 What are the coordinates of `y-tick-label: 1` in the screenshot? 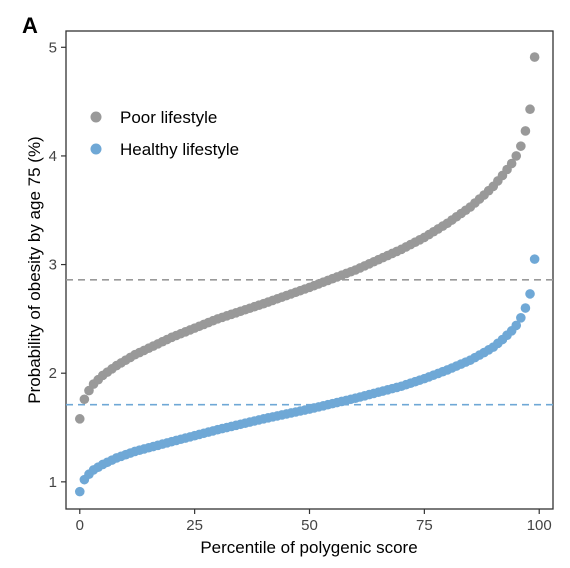 It's located at (53, 482).